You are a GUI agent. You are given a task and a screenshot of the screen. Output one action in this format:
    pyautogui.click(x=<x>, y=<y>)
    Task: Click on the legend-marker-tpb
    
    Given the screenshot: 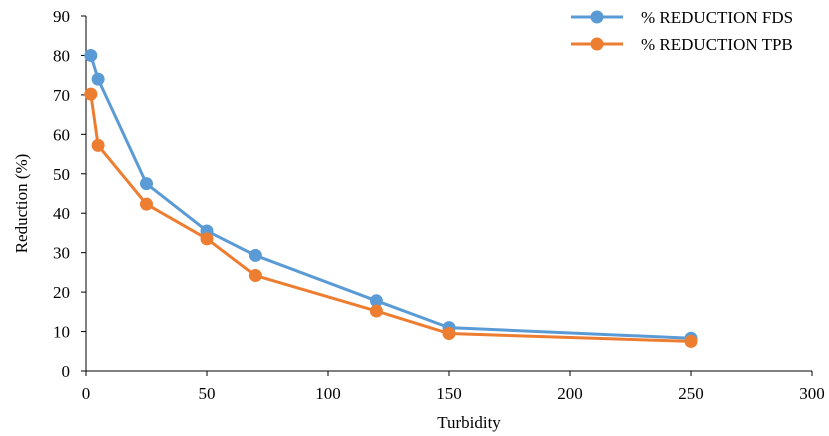 What is the action you would take?
    pyautogui.click(x=597, y=44)
    